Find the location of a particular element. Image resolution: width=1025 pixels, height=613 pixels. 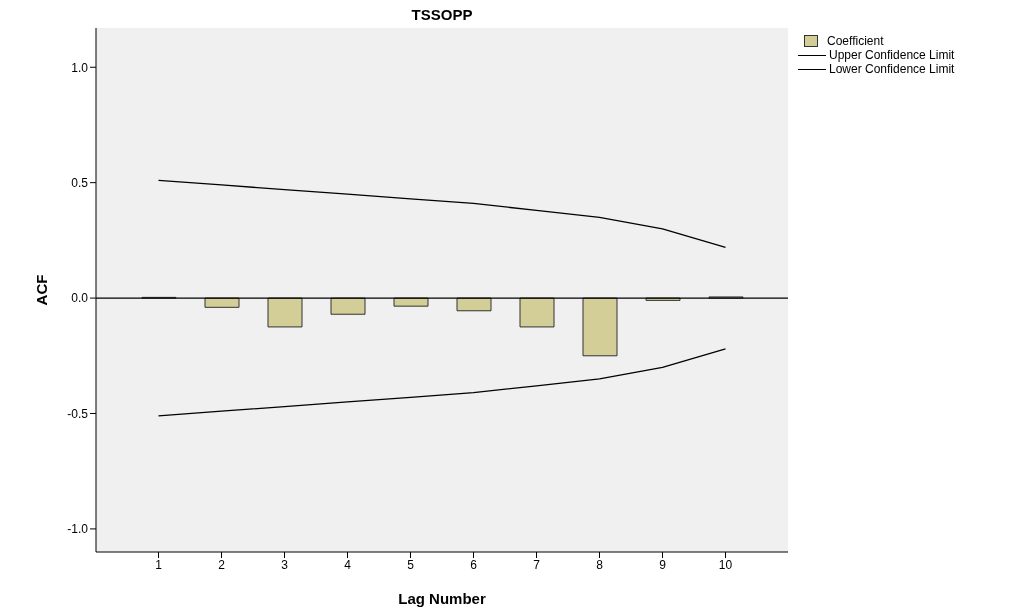

x-tick-label: 5 is located at coordinates (411, 564).